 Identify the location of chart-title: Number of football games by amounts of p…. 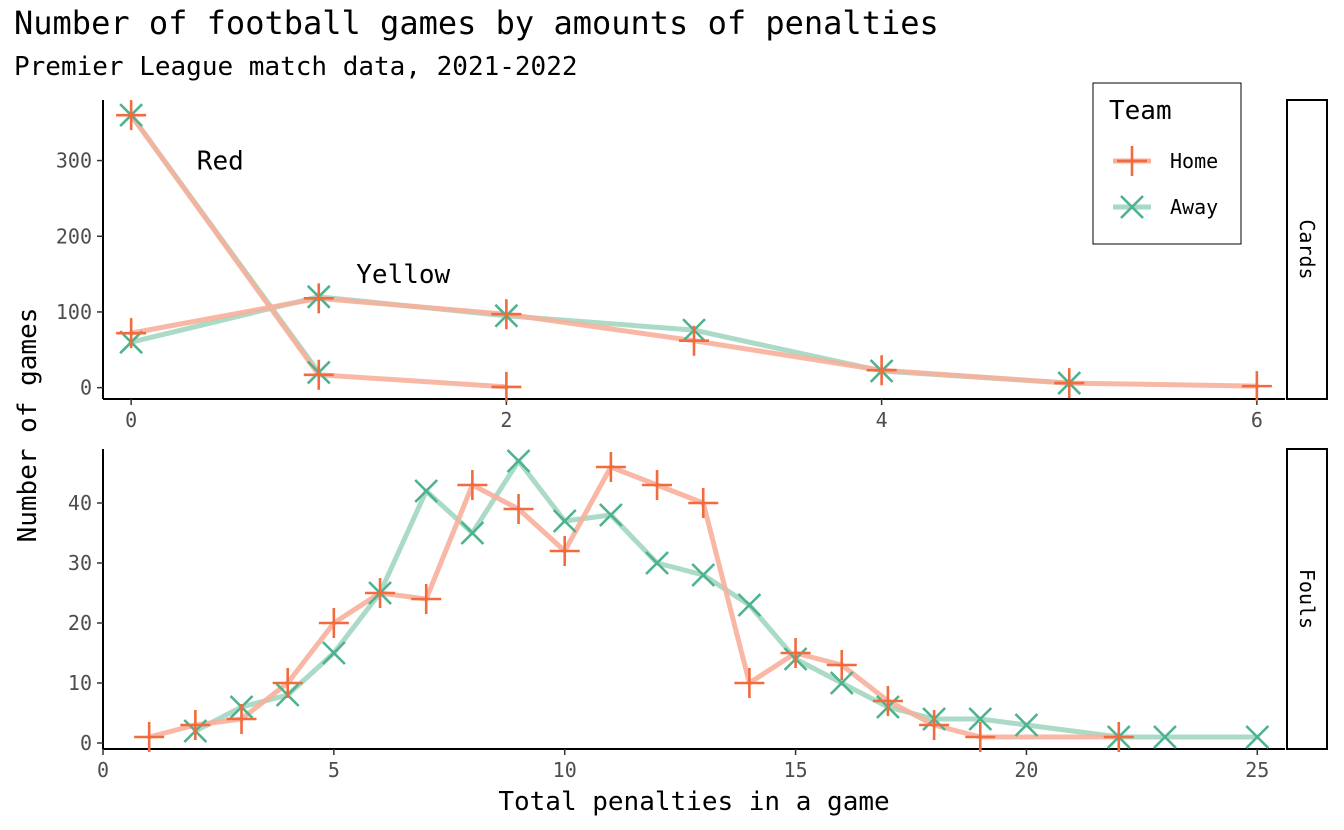
(476, 23).